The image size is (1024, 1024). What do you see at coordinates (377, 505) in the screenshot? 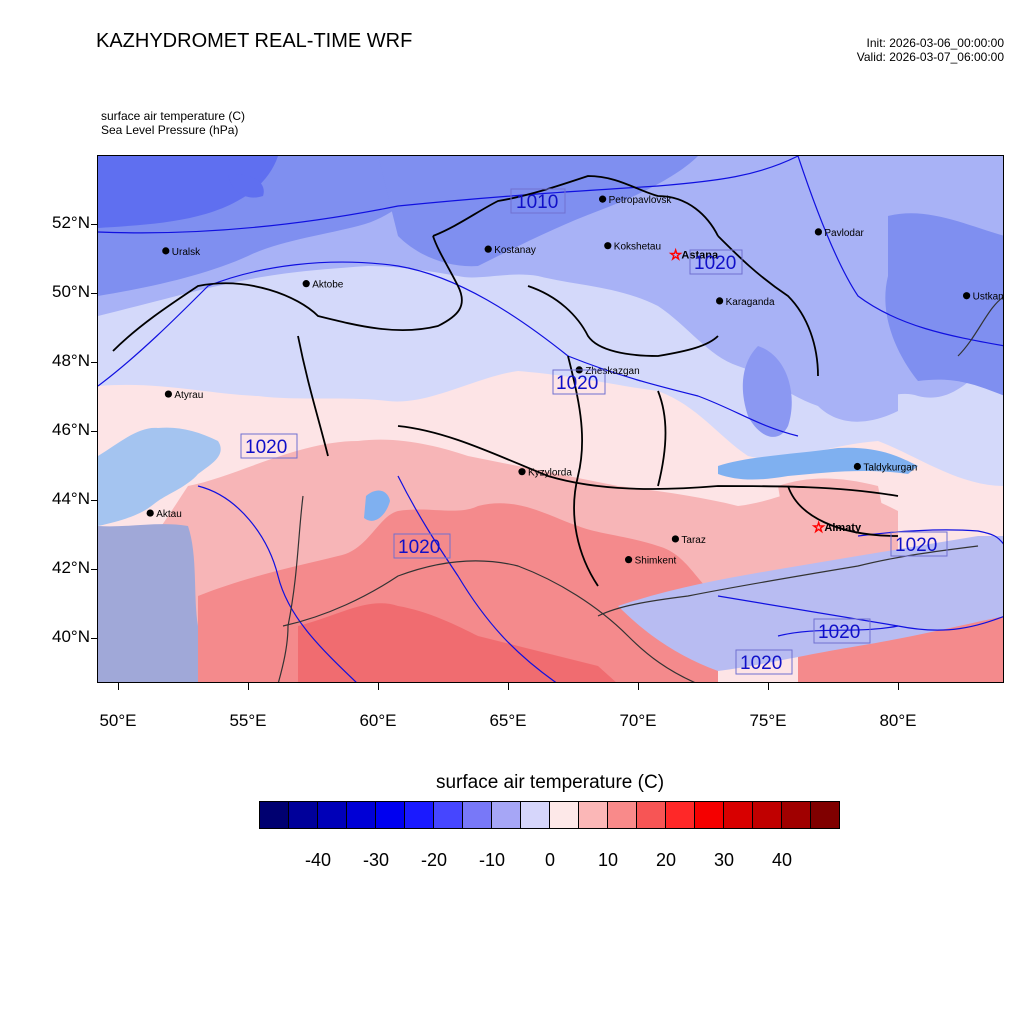
I see `aral-sea` at bounding box center [377, 505].